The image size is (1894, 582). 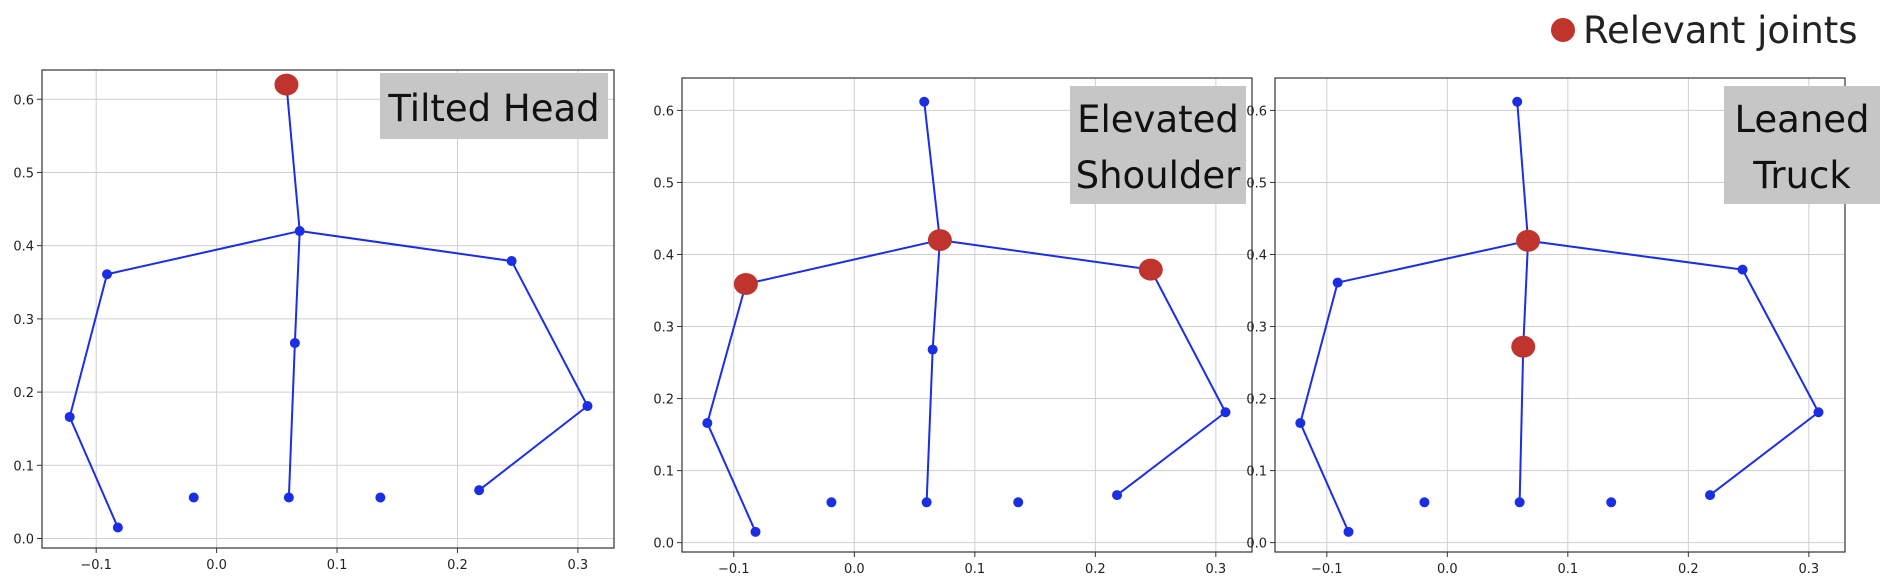 What do you see at coordinates (1801, 175) in the screenshot?
I see `panel-label: Truck` at bounding box center [1801, 175].